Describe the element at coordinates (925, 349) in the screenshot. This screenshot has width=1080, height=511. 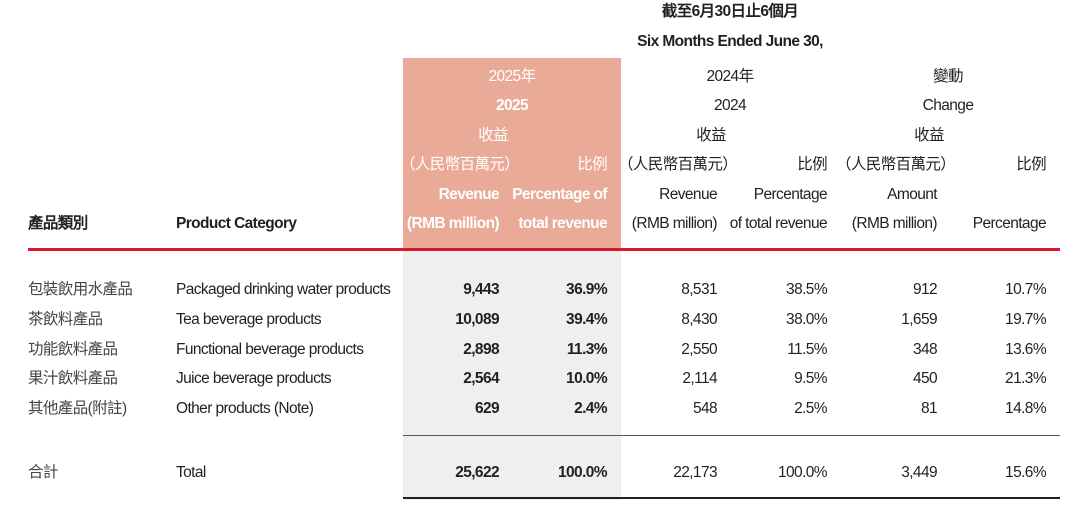
I see `table-row-cell-chg-amt: 348` at that location.